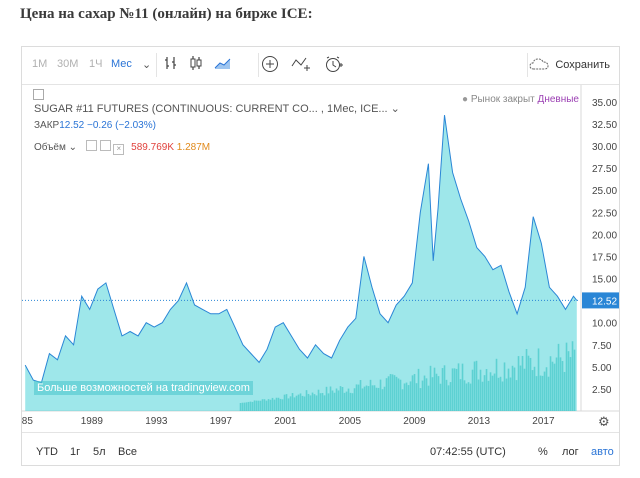 This screenshot has height=478, width=640. I want to click on eye-icon, so click(91, 145).